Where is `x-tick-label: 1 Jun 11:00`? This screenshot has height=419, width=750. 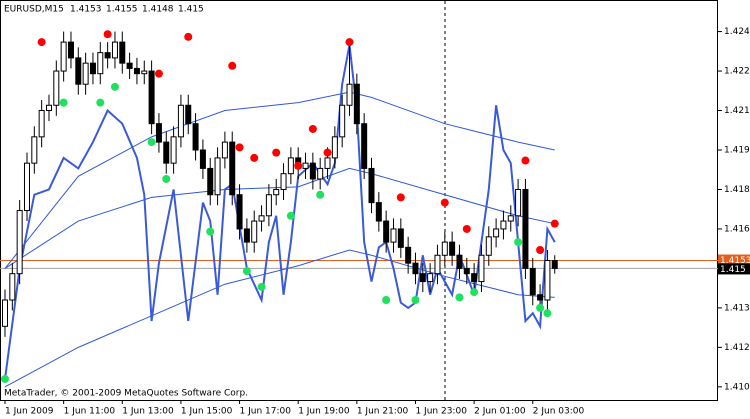
x-tick-label: 1 Jun 11:00 is located at coordinates (90, 412).